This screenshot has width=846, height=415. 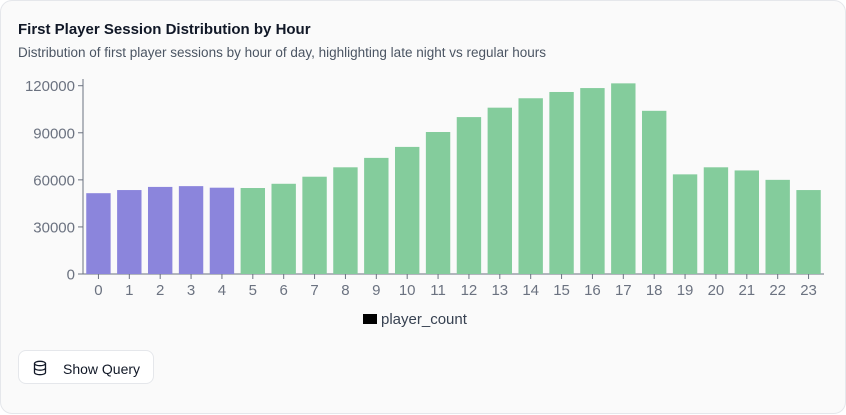 What do you see at coordinates (284, 290) in the screenshot?
I see `x-tick-label: 6` at bounding box center [284, 290].